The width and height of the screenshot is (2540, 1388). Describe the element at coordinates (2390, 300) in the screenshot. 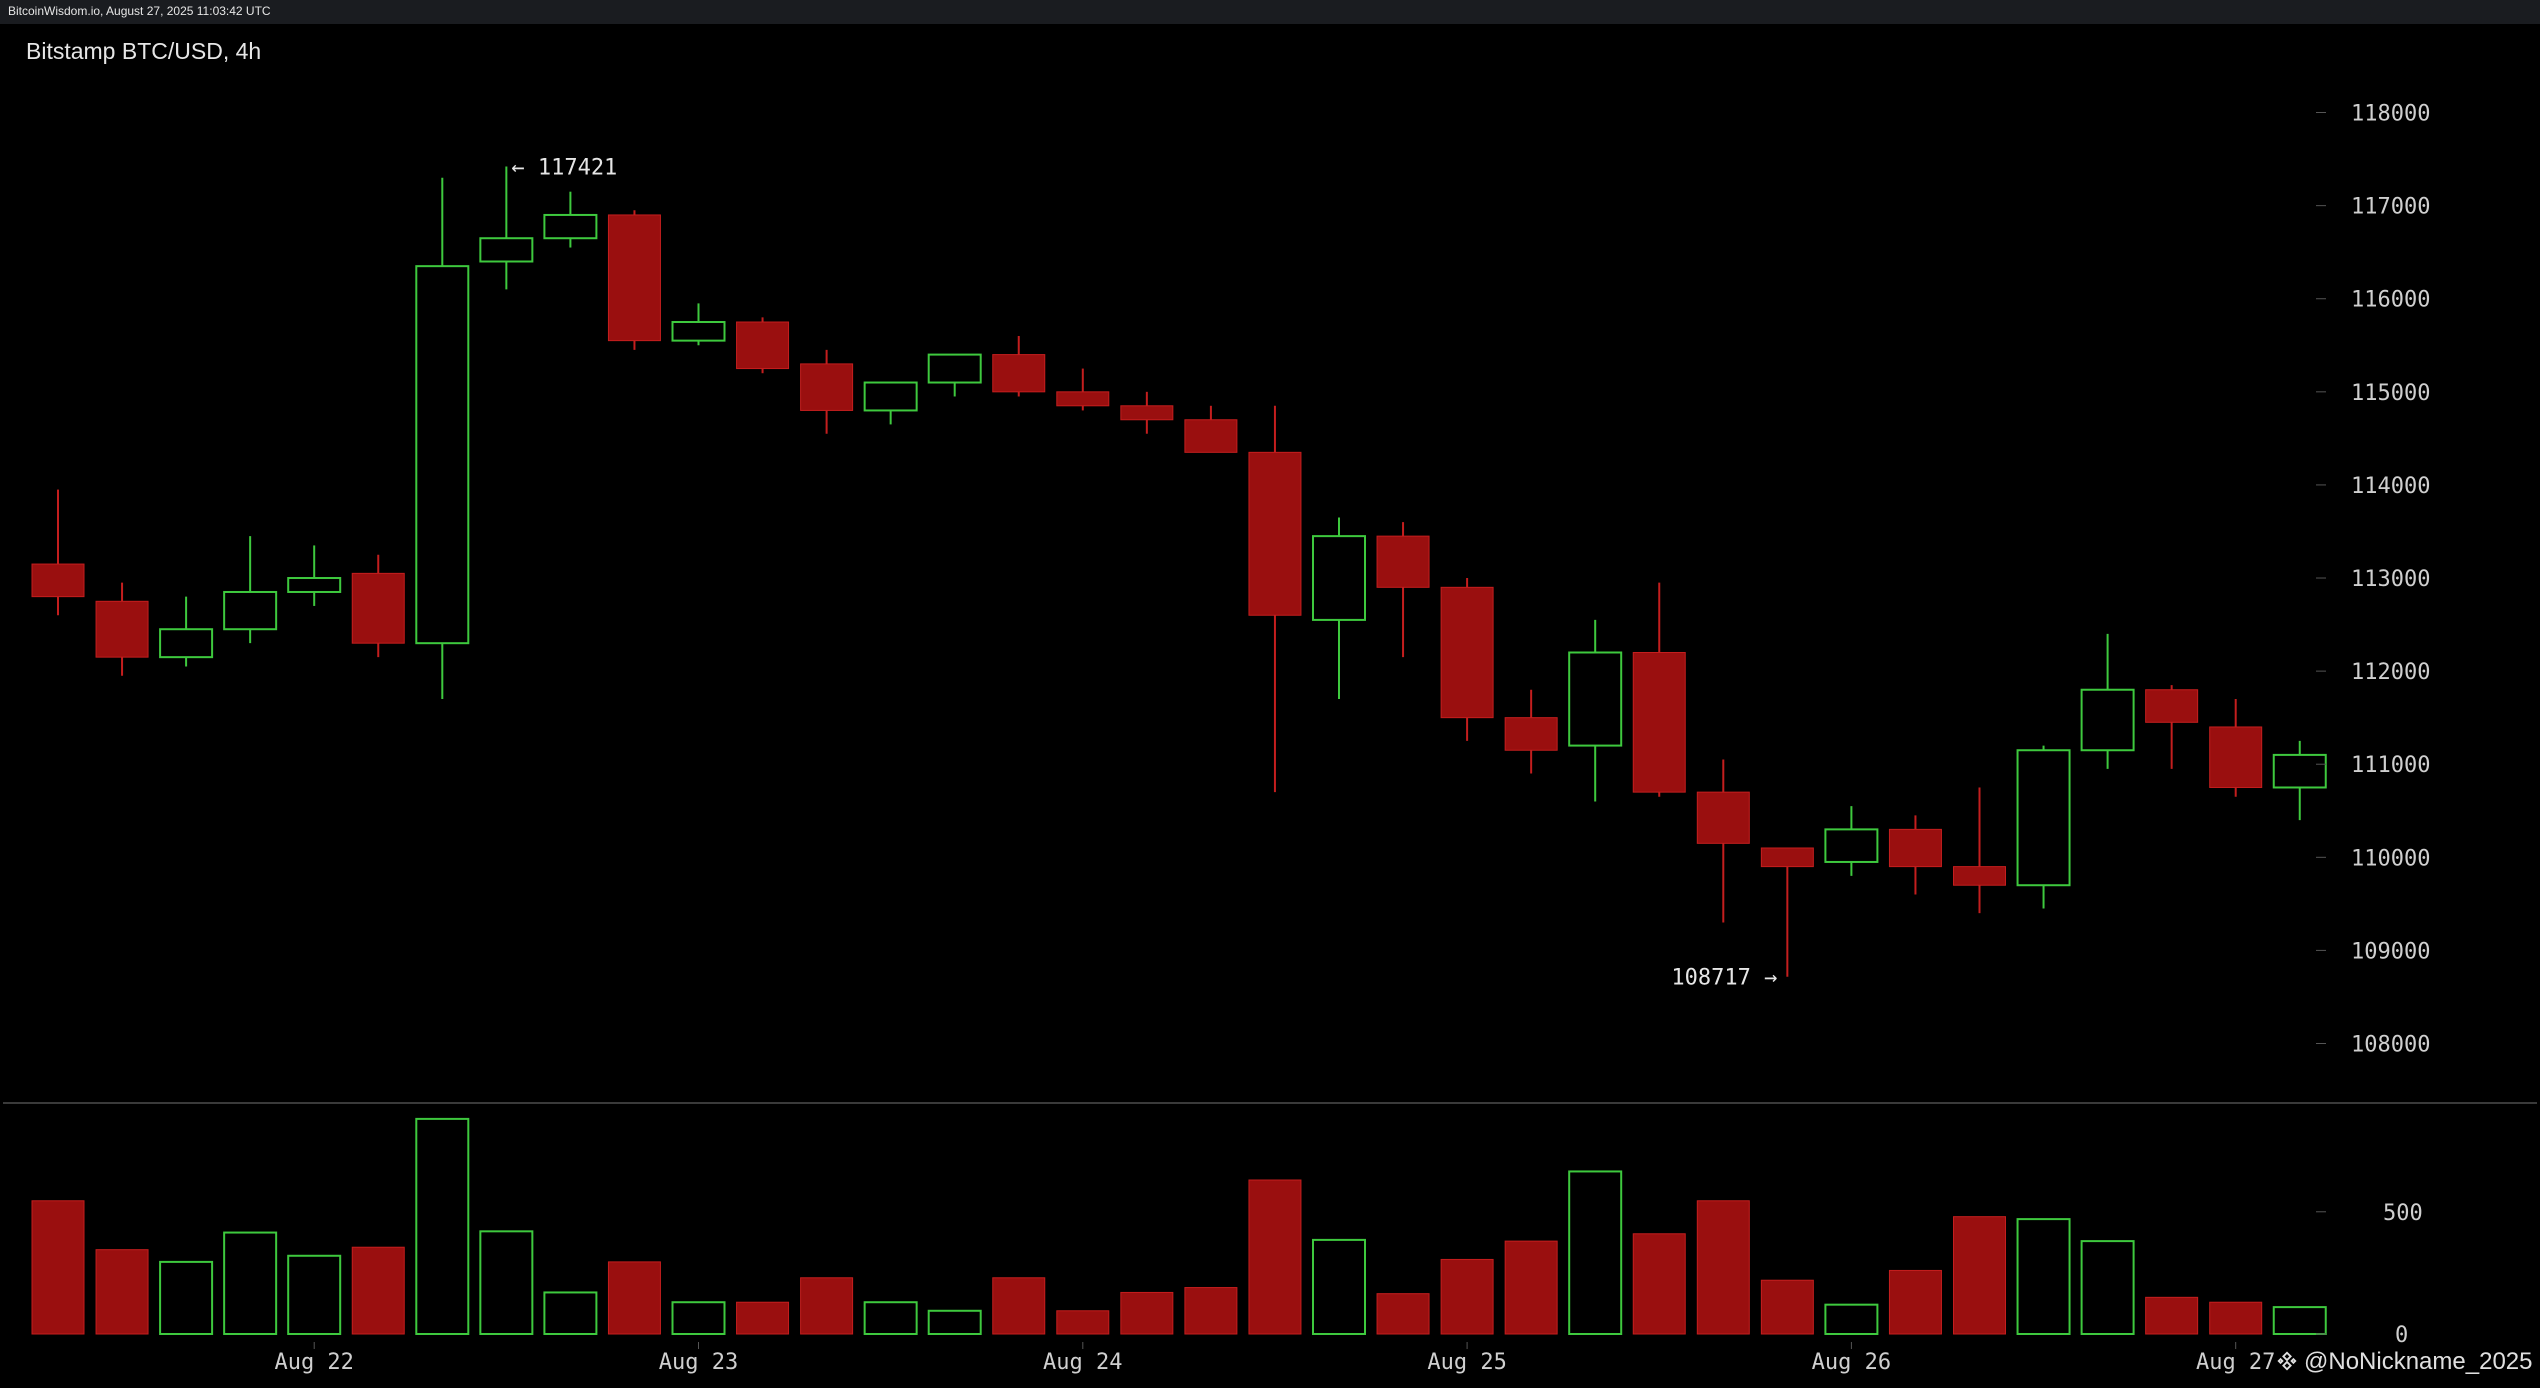

I see `price-tick-label: 116000` at that location.